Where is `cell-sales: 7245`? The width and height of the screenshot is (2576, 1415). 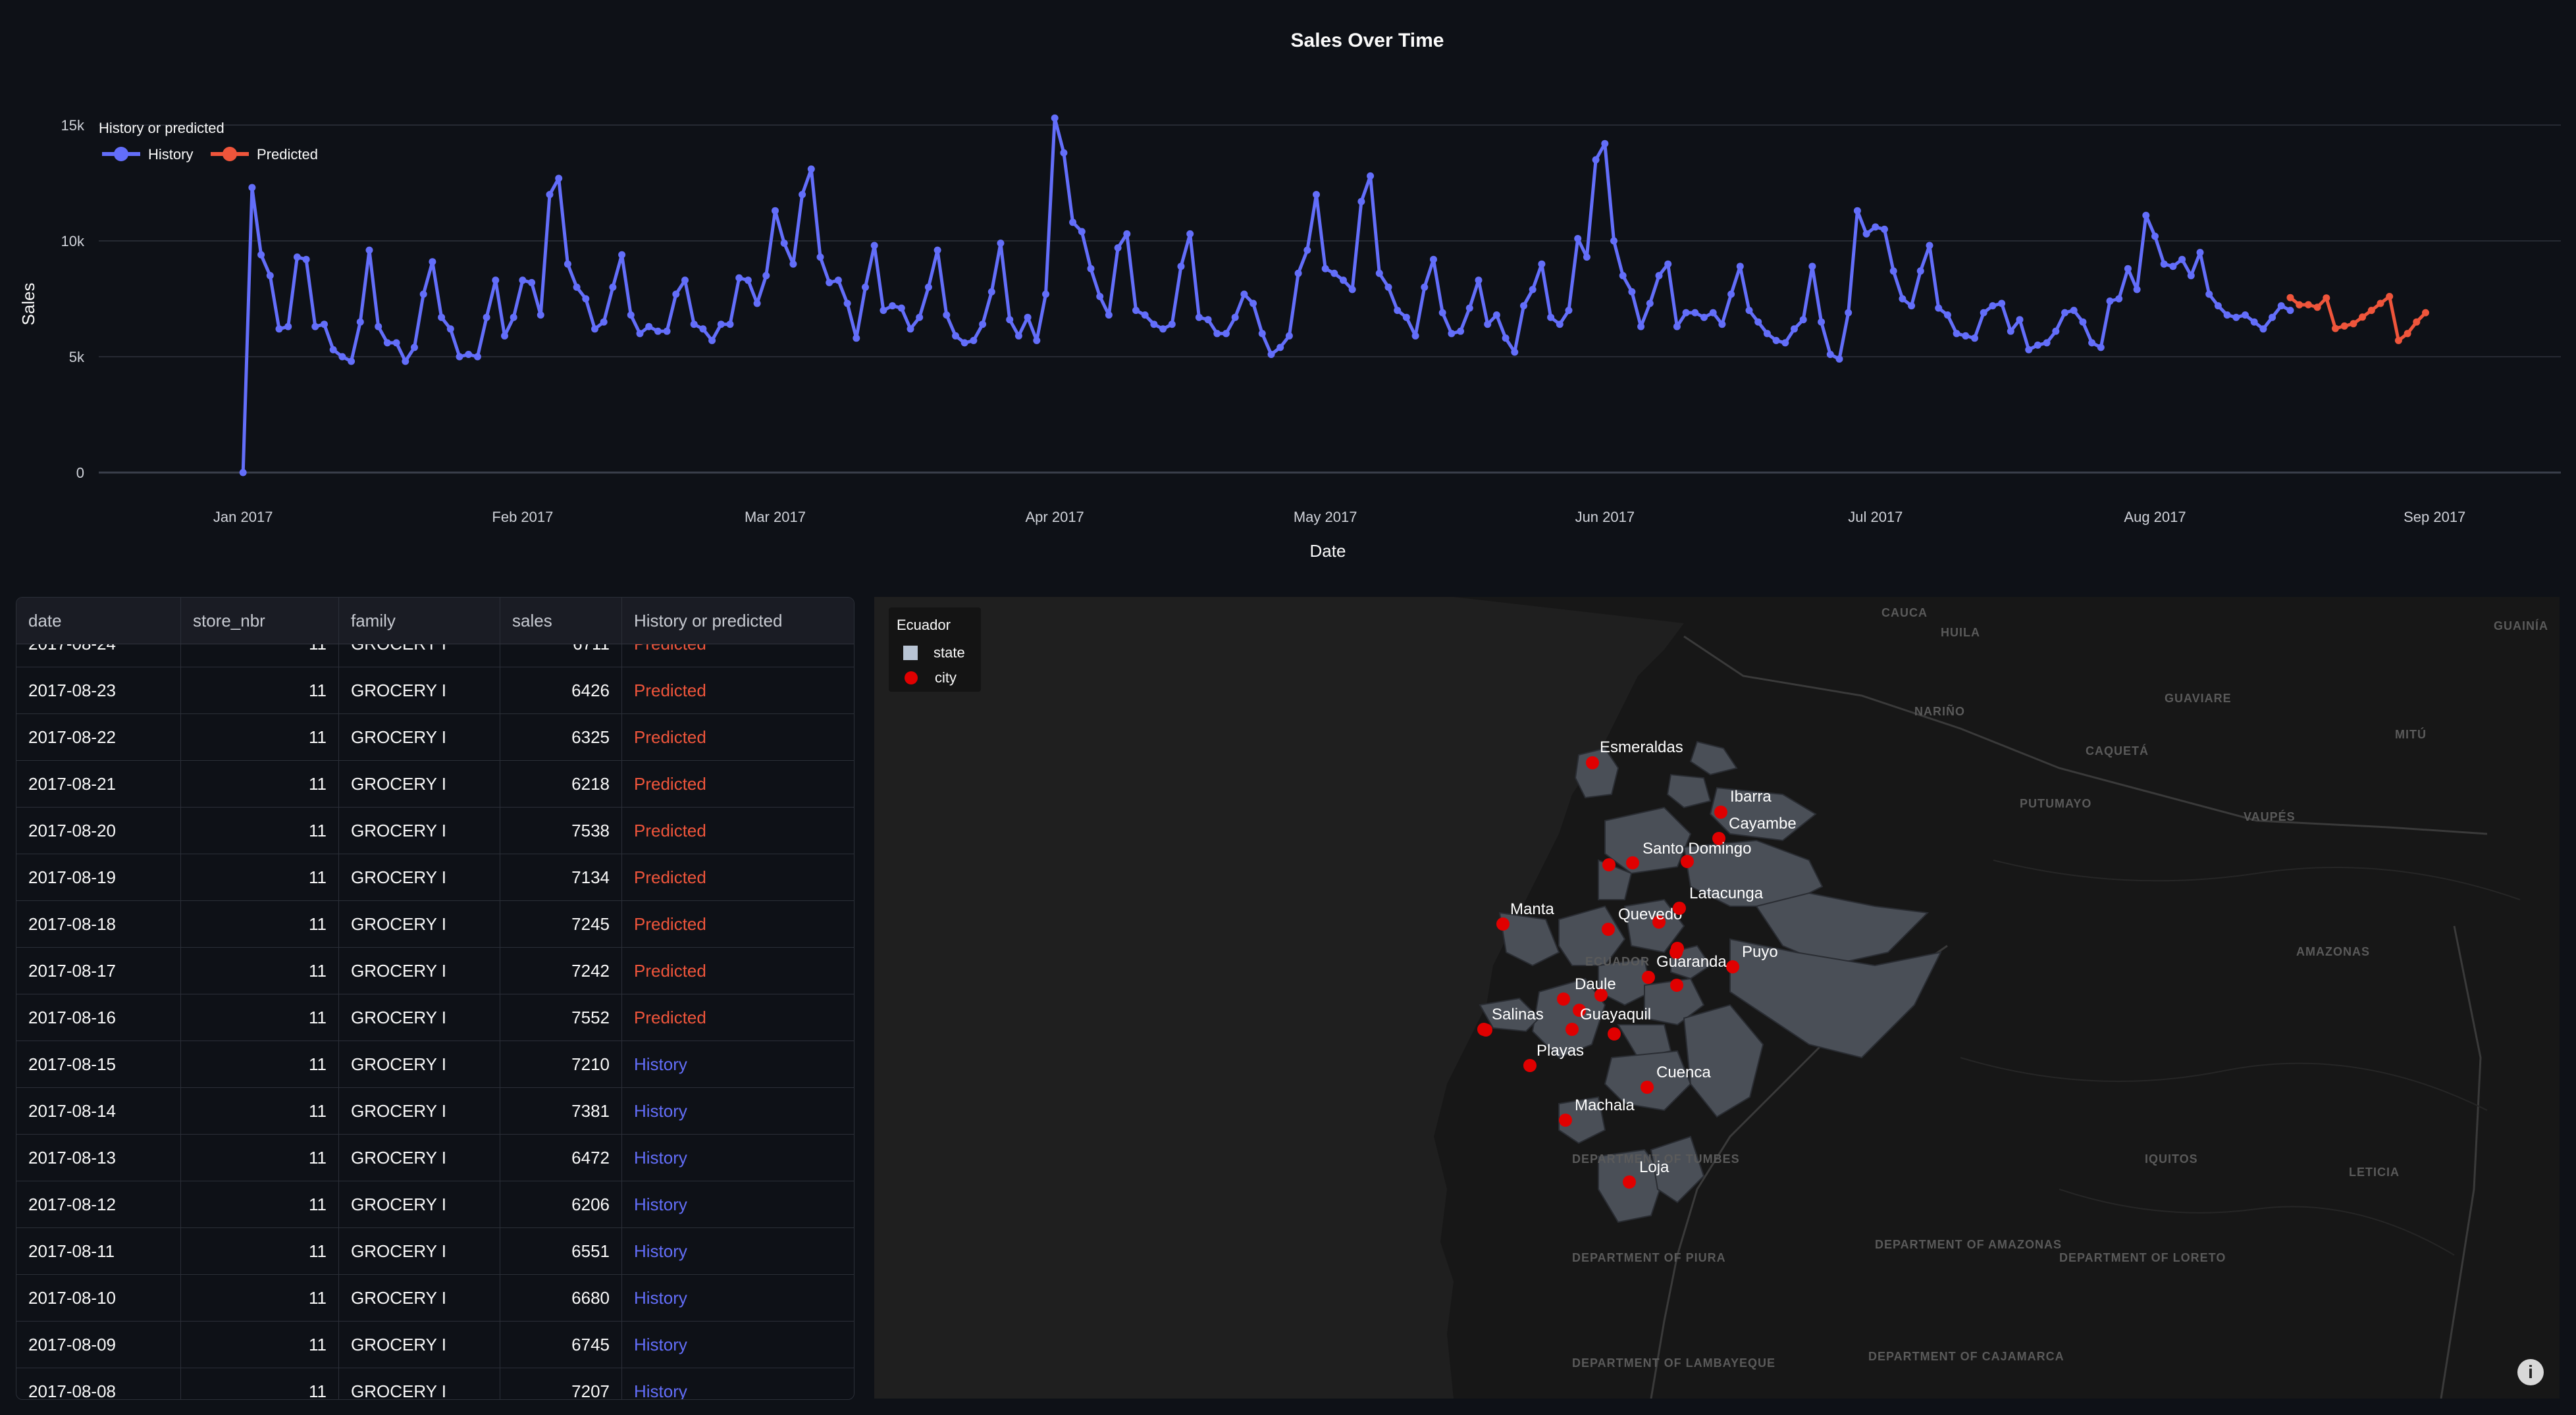 cell-sales: 7245 is located at coordinates (561, 924).